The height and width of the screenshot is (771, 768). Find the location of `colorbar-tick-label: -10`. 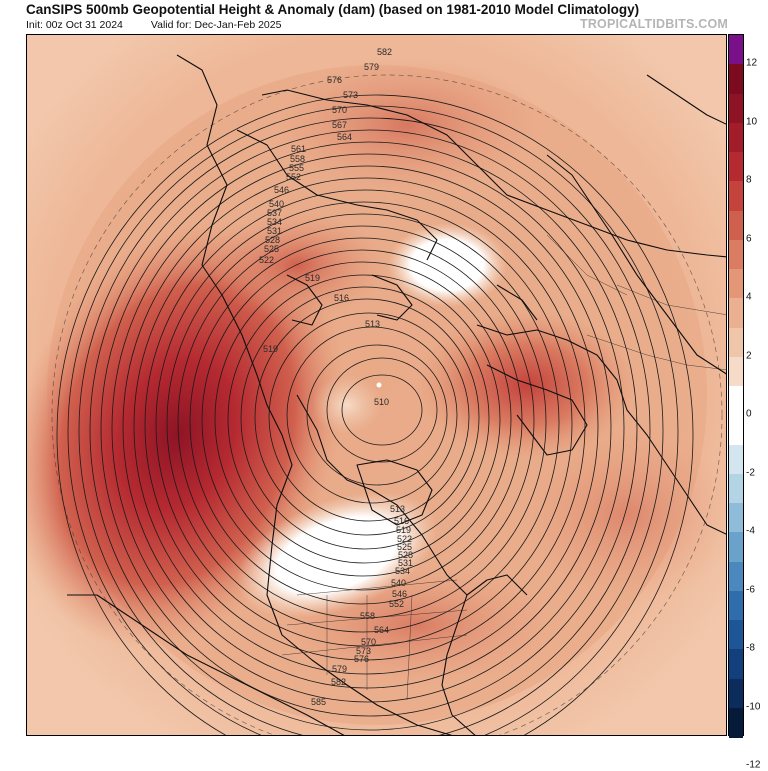

colorbar-tick-label: -10 is located at coordinates (753, 707).